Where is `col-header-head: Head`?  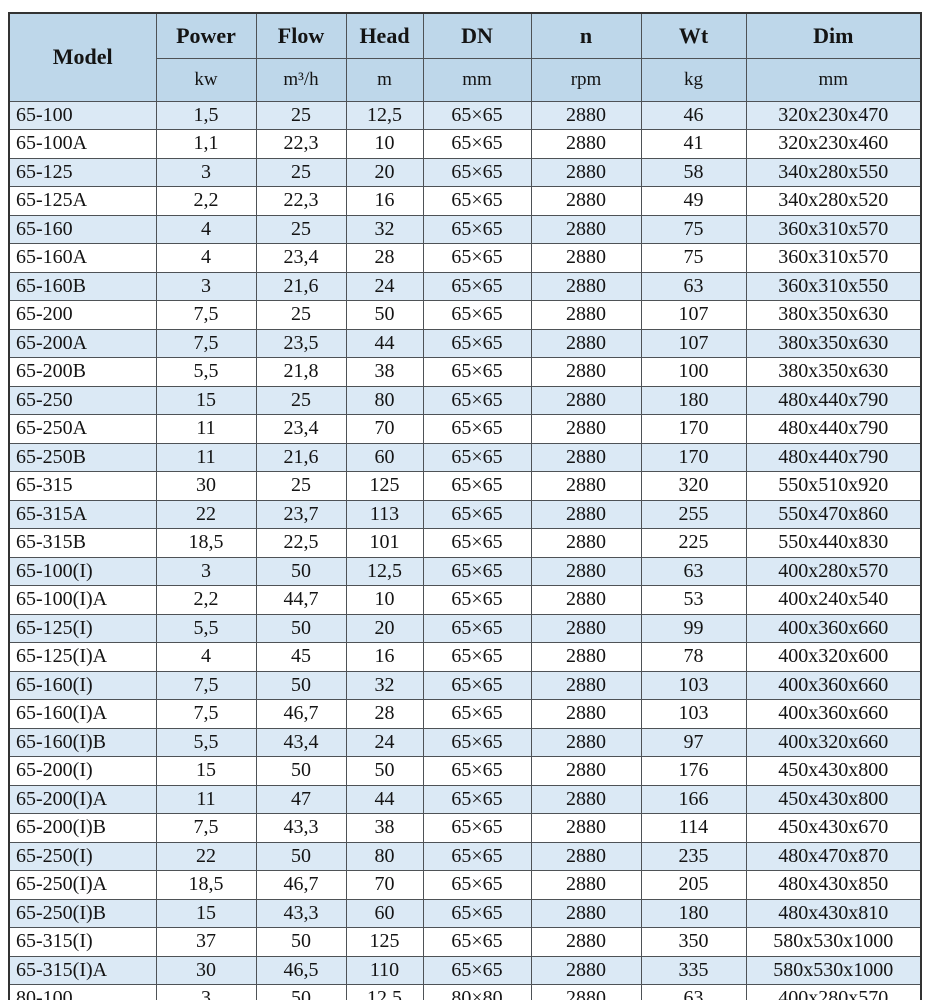 col-header-head: Head is located at coordinates (384, 35).